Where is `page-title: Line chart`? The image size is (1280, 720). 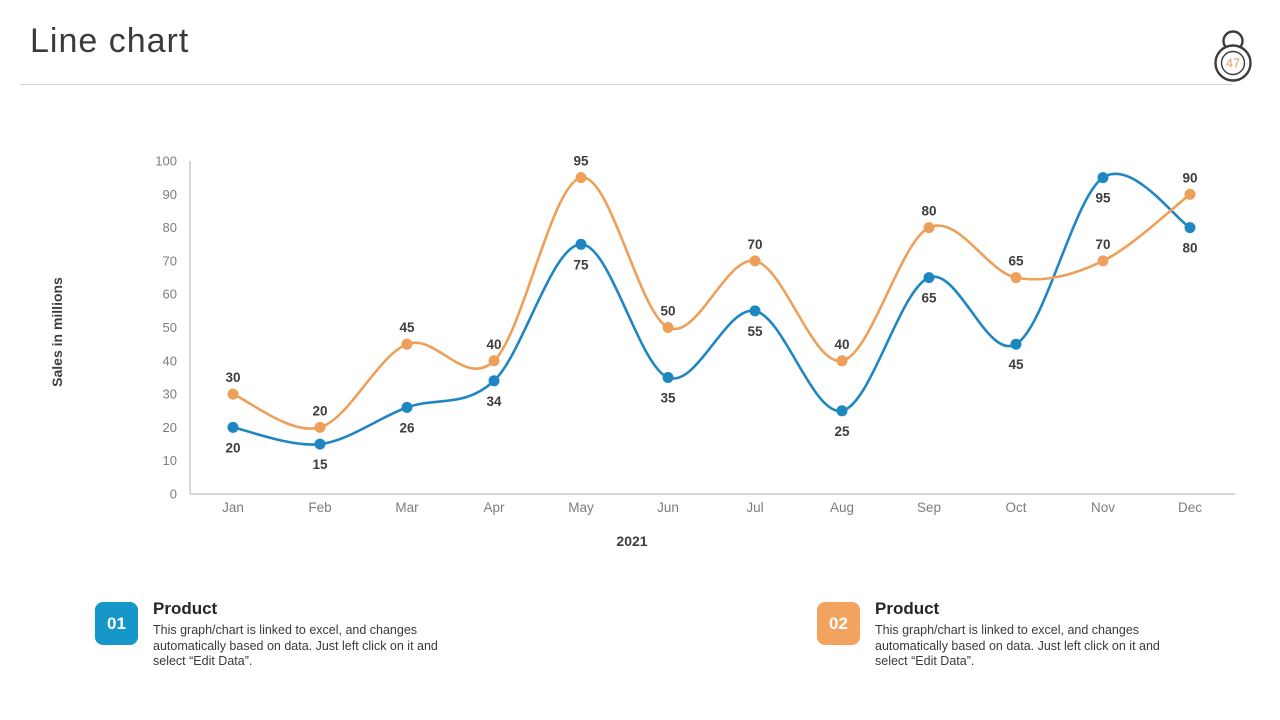
page-title: Line chart is located at coordinates (110, 41).